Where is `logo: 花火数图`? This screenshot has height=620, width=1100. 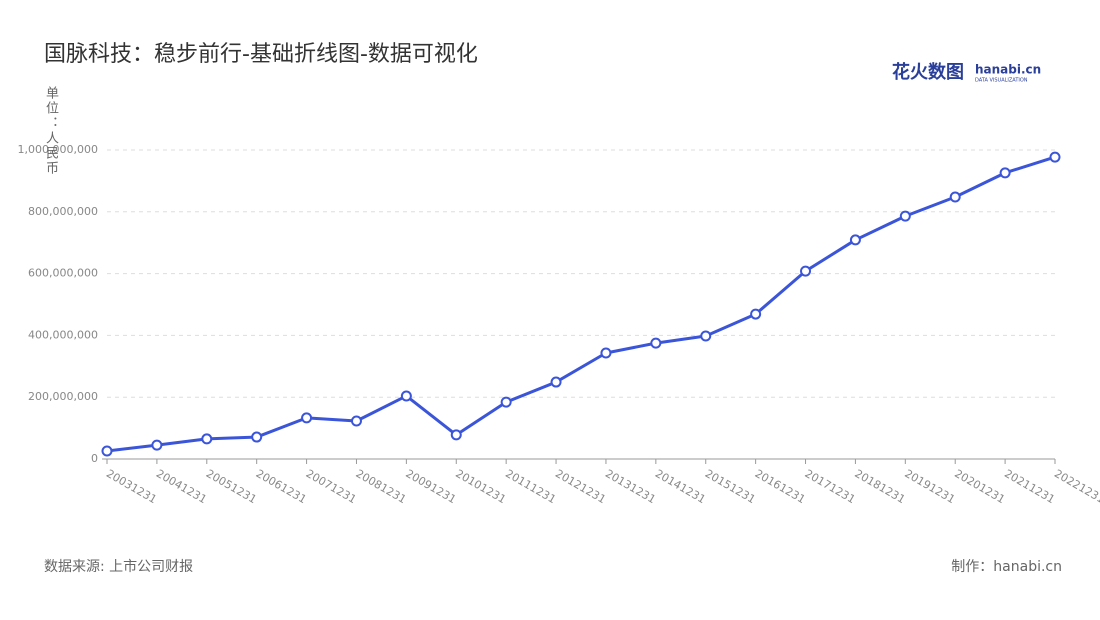
logo: 花火数图 is located at coordinates (928, 72).